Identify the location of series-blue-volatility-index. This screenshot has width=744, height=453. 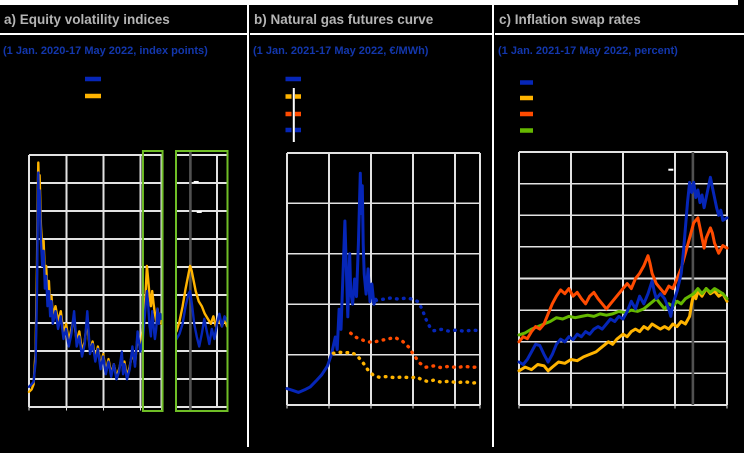
(95, 279).